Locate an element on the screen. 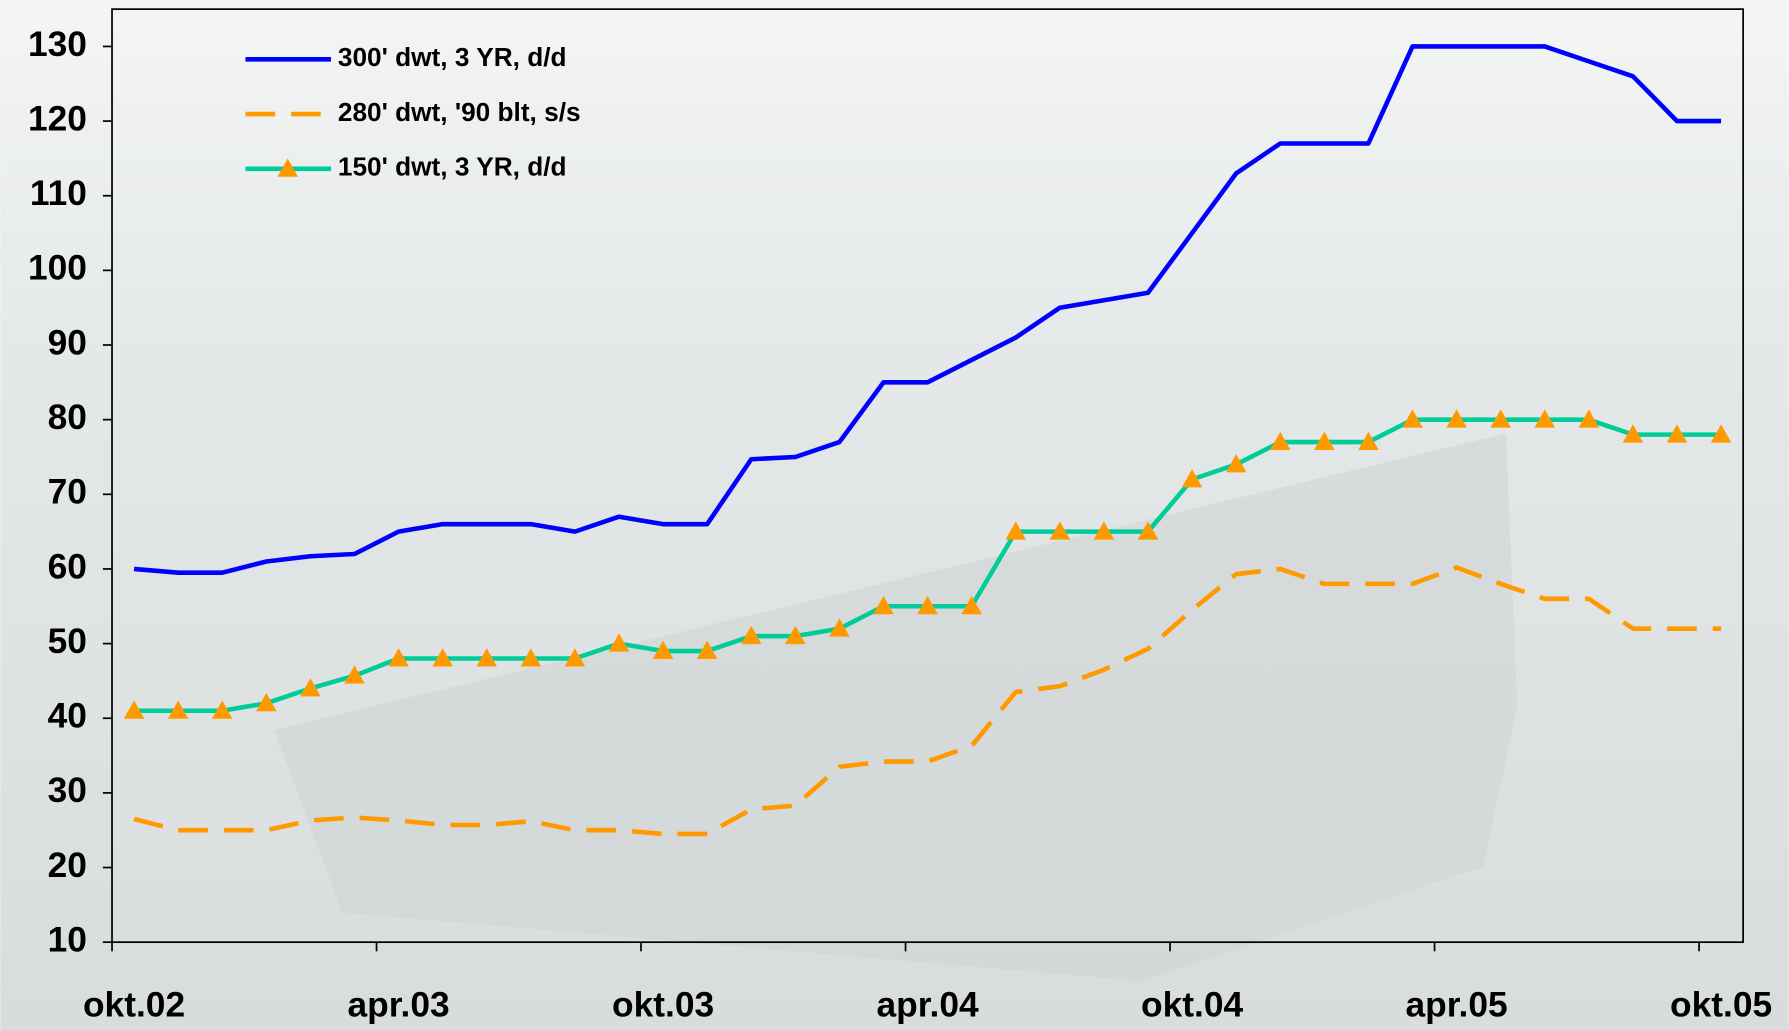  y-tick-label: 50 is located at coordinates (67, 641).